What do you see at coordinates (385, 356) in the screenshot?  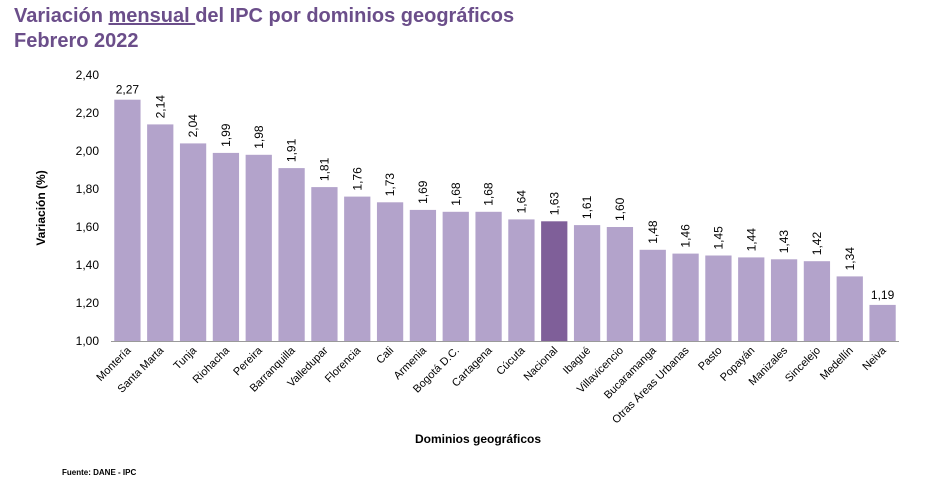 I see `category-label: Cali` at bounding box center [385, 356].